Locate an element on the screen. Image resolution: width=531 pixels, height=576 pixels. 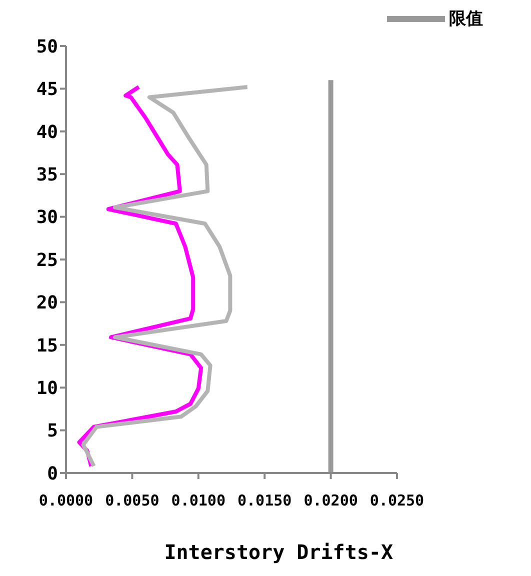
x-tick-label: 0.0250 is located at coordinates (397, 501).